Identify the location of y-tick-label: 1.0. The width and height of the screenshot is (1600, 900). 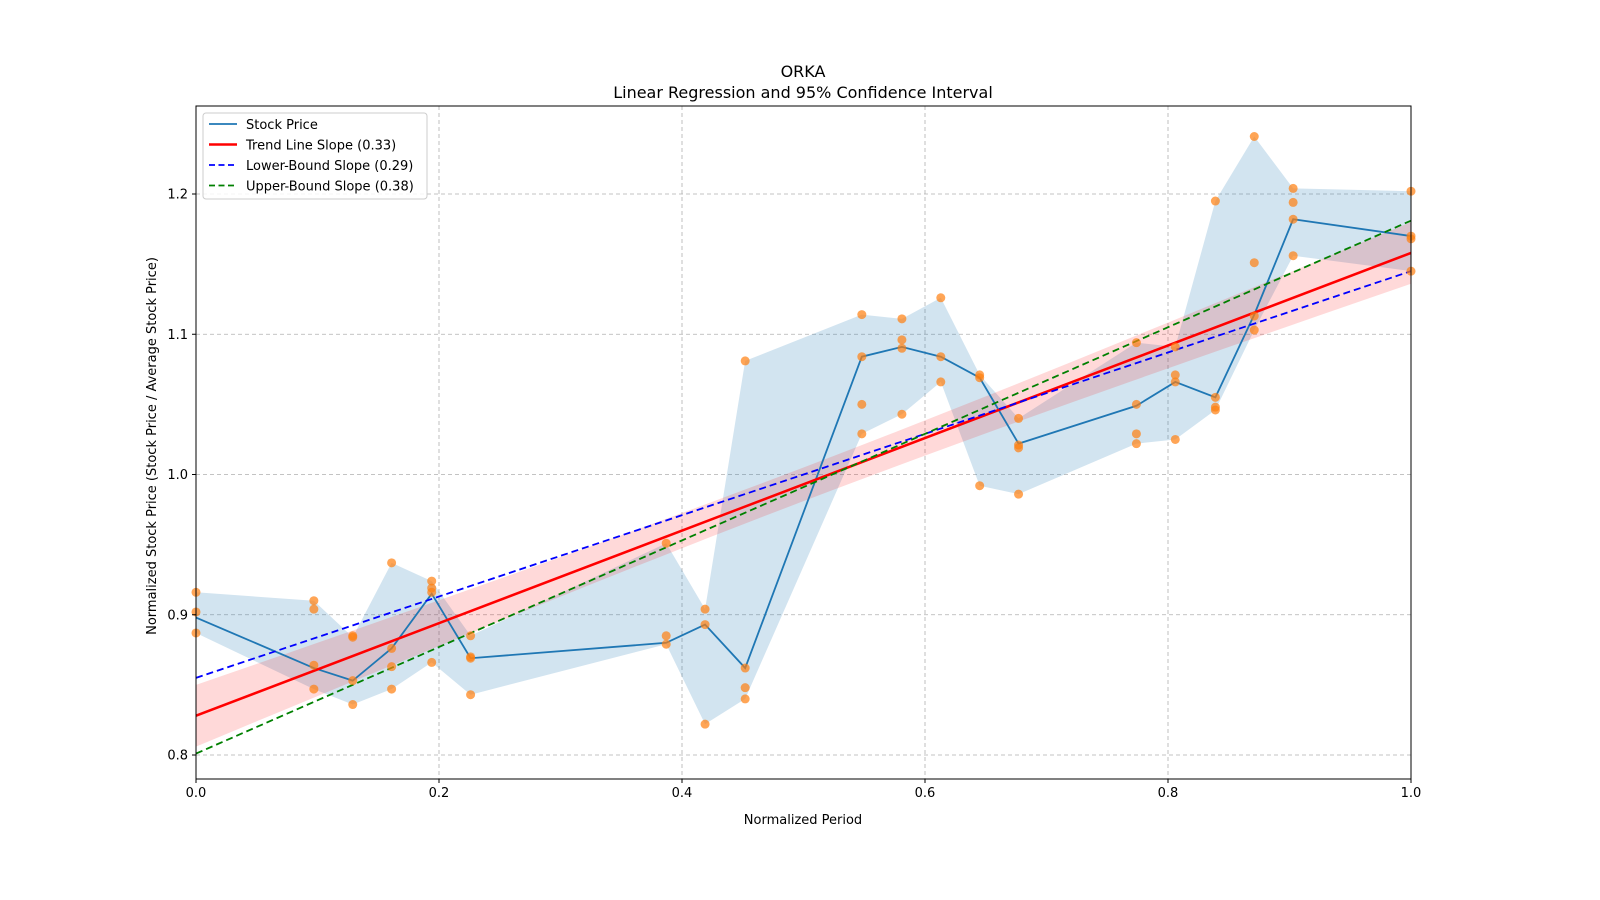
(177, 475).